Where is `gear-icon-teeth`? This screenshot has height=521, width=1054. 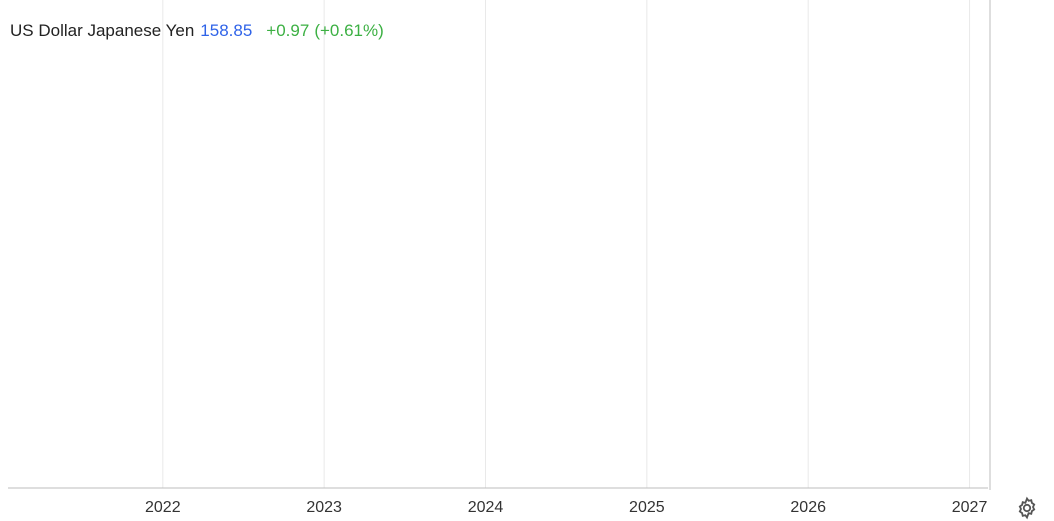 gear-icon-teeth is located at coordinates (1027, 508).